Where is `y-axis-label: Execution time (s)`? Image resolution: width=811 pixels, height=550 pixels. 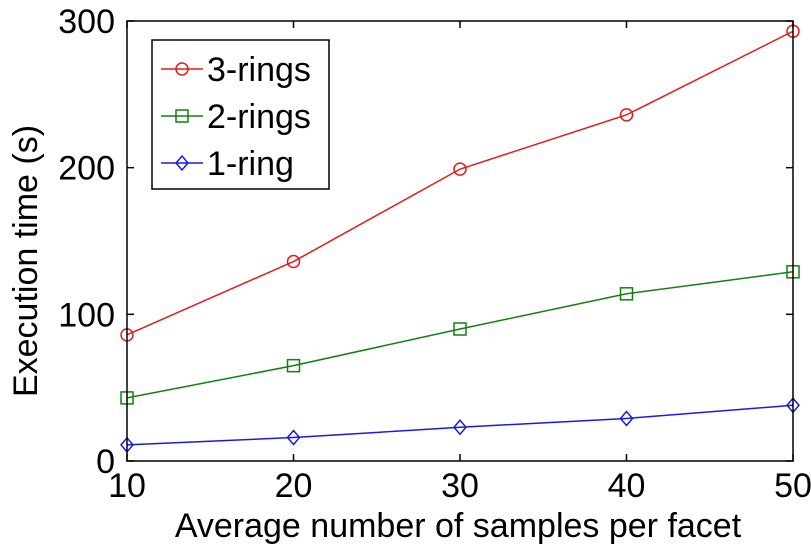 y-axis-label: Execution time (s) is located at coordinates (26, 261).